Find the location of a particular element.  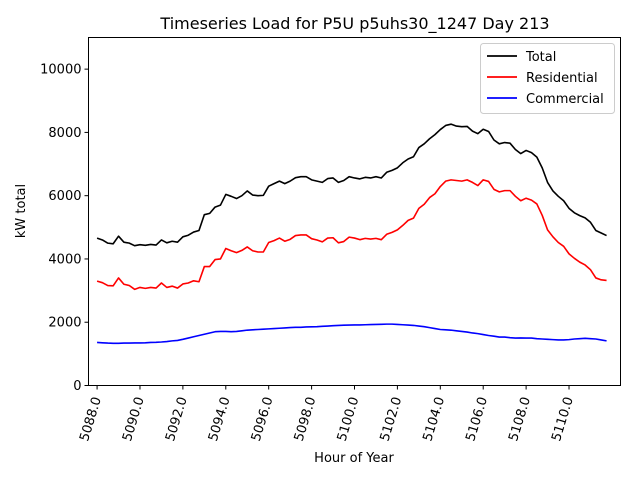

y-tick-label: 6000 is located at coordinates (64, 196).